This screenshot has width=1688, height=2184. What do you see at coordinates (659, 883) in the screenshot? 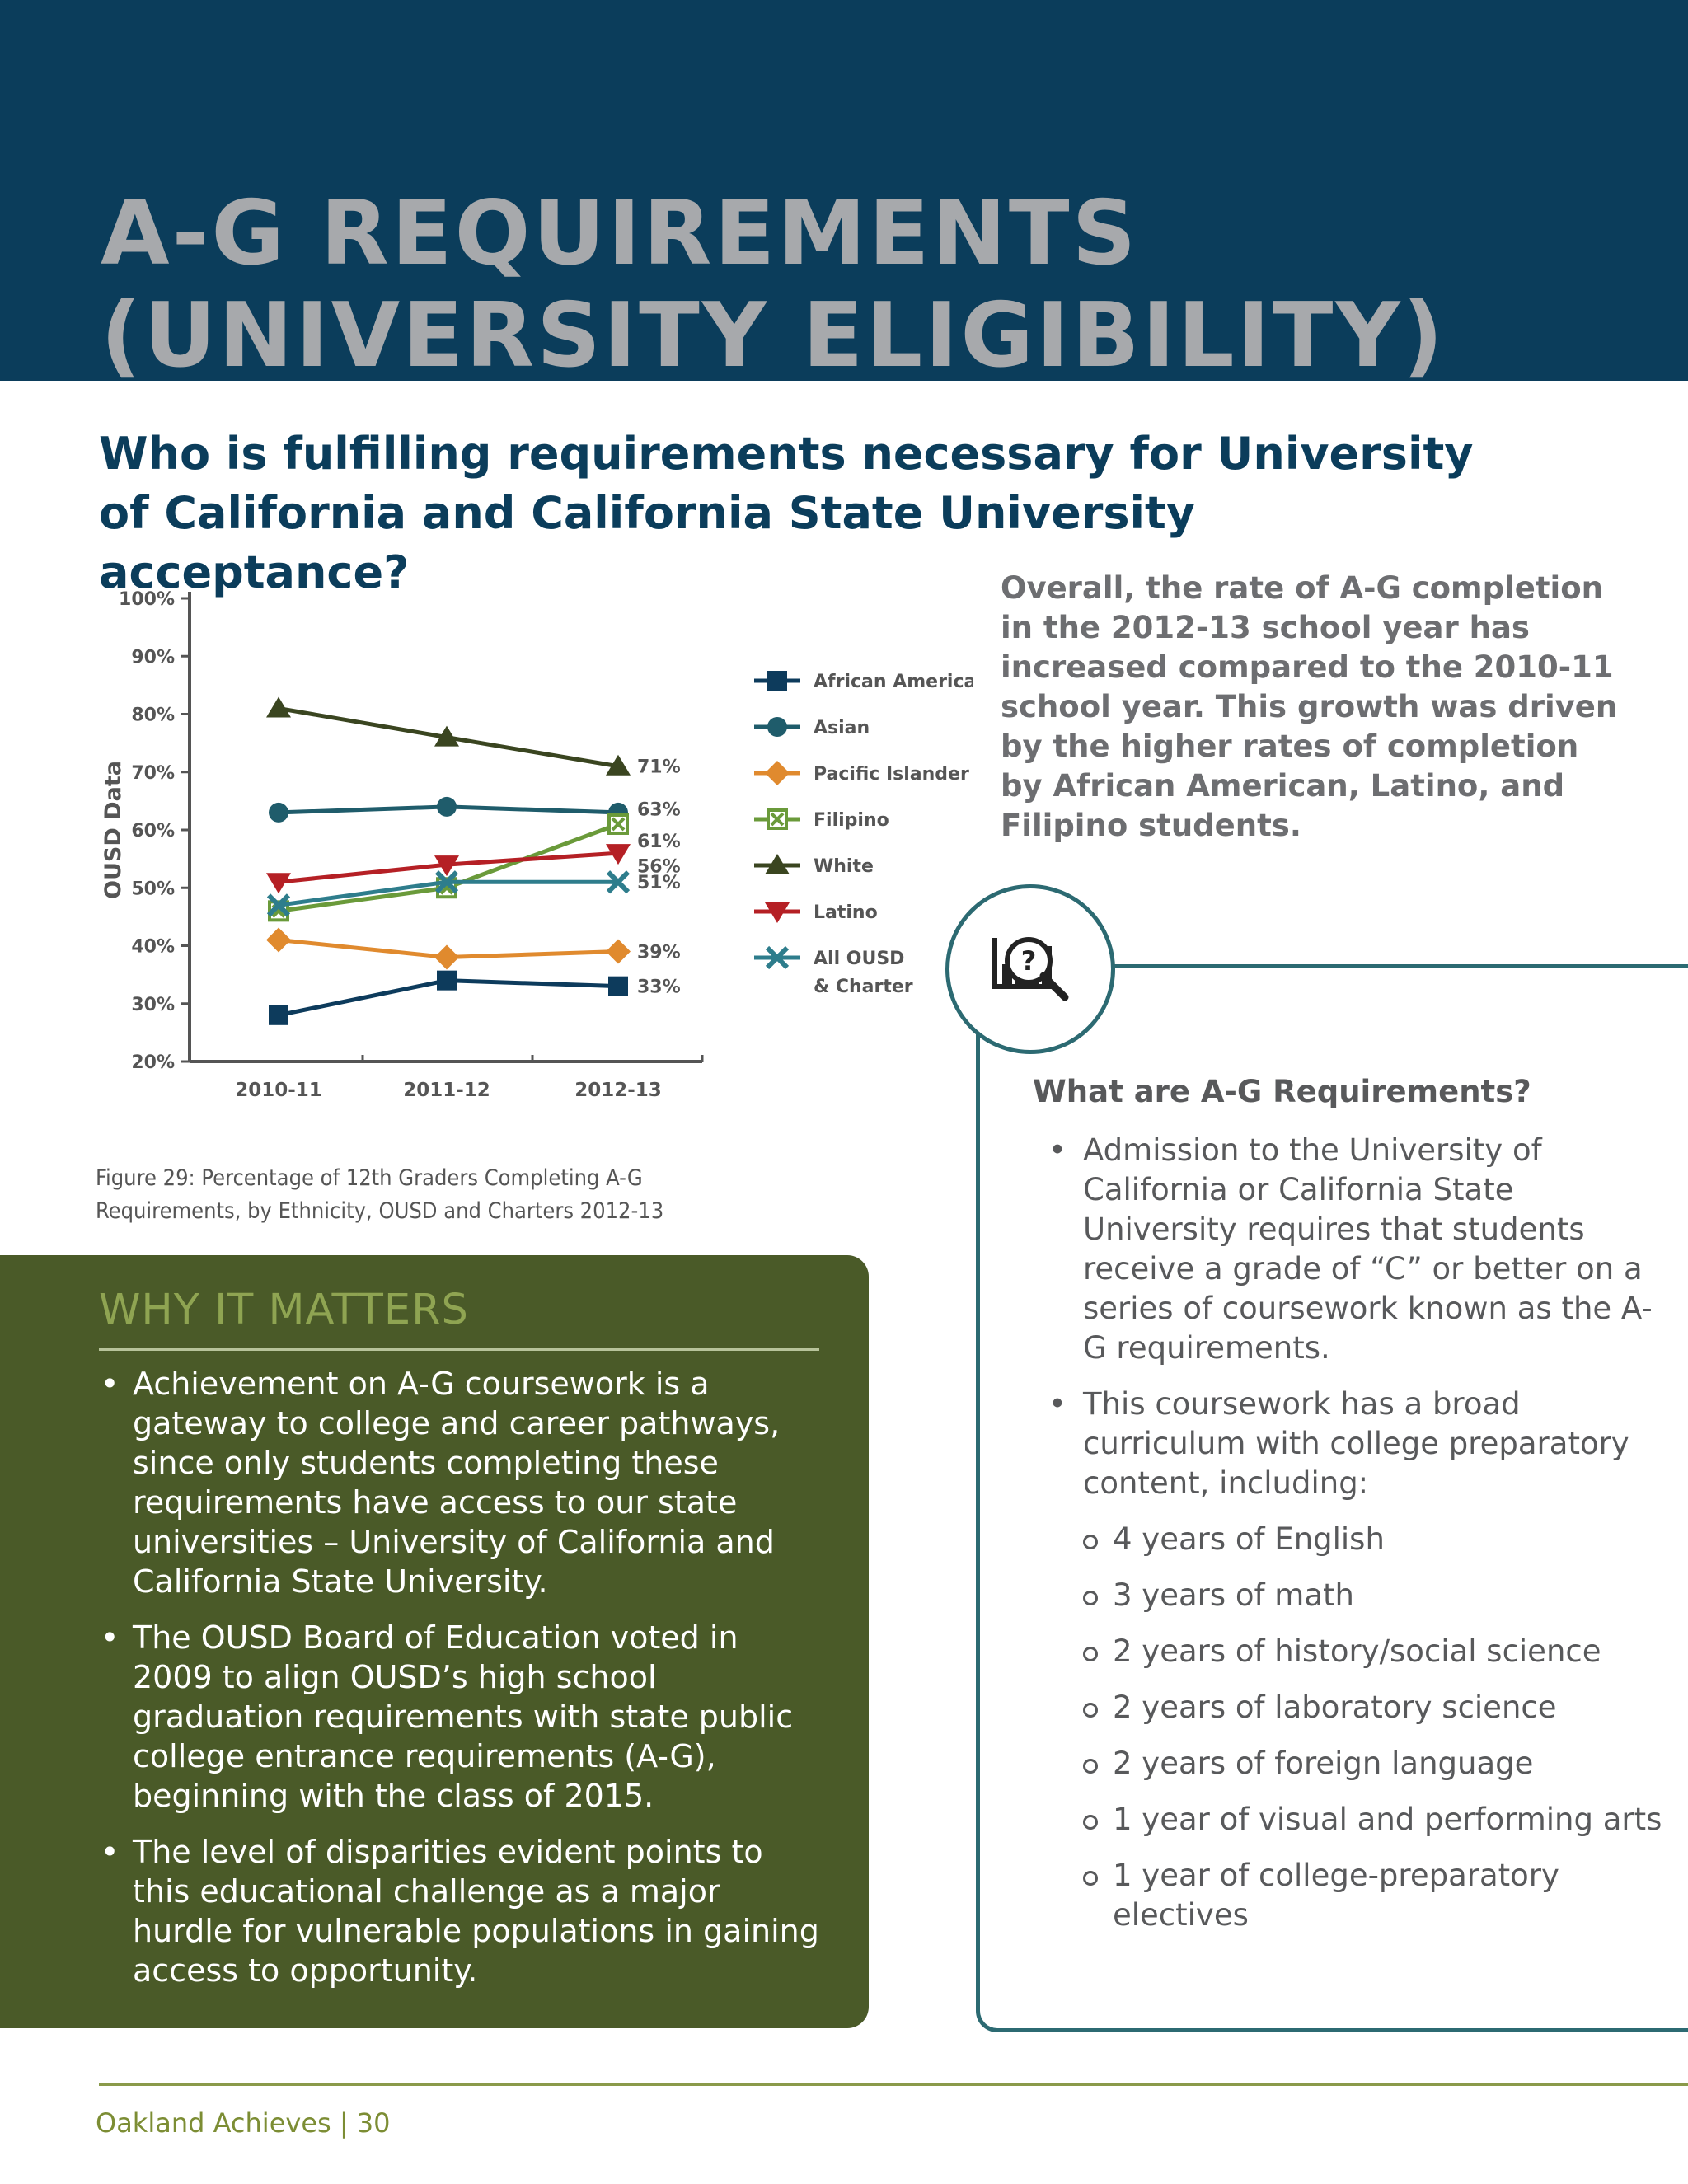
I see `data-label: 51%` at bounding box center [659, 883].